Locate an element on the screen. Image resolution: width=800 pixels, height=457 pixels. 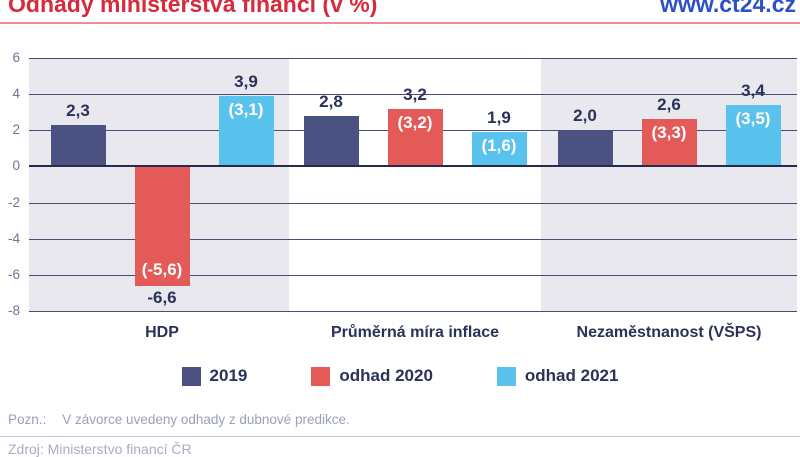
y-tick-label: -2 is located at coordinates (13, 202).